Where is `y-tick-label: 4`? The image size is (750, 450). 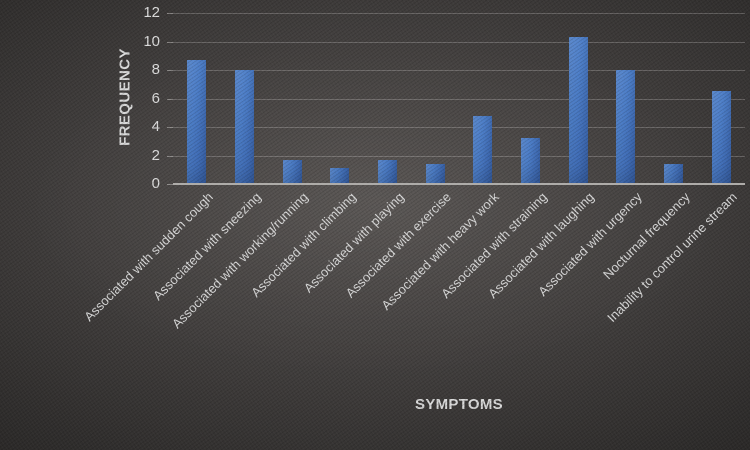 y-tick-label: 4 is located at coordinates (155, 126).